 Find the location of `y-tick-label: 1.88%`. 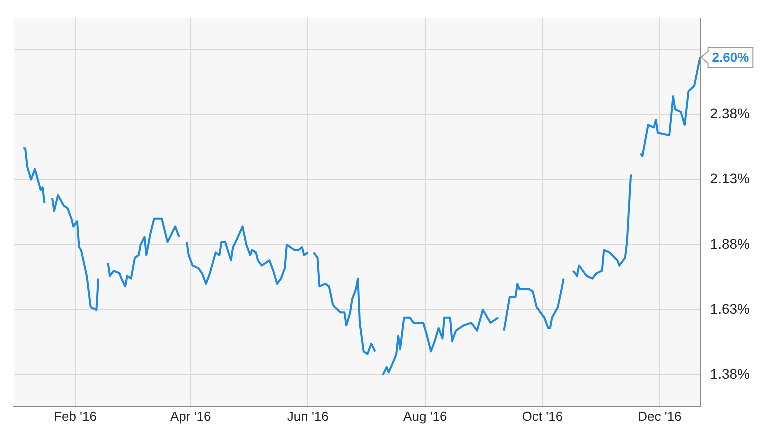

y-tick-label: 1.88% is located at coordinates (730, 244).